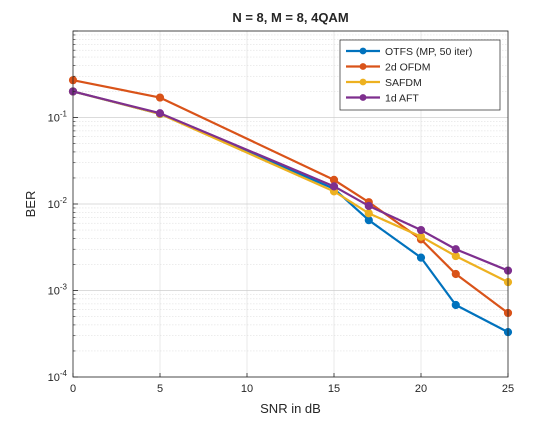 The height and width of the screenshot is (425, 560). Describe the element at coordinates (421, 389) in the screenshot. I see `x-tick-label: 20` at that location.